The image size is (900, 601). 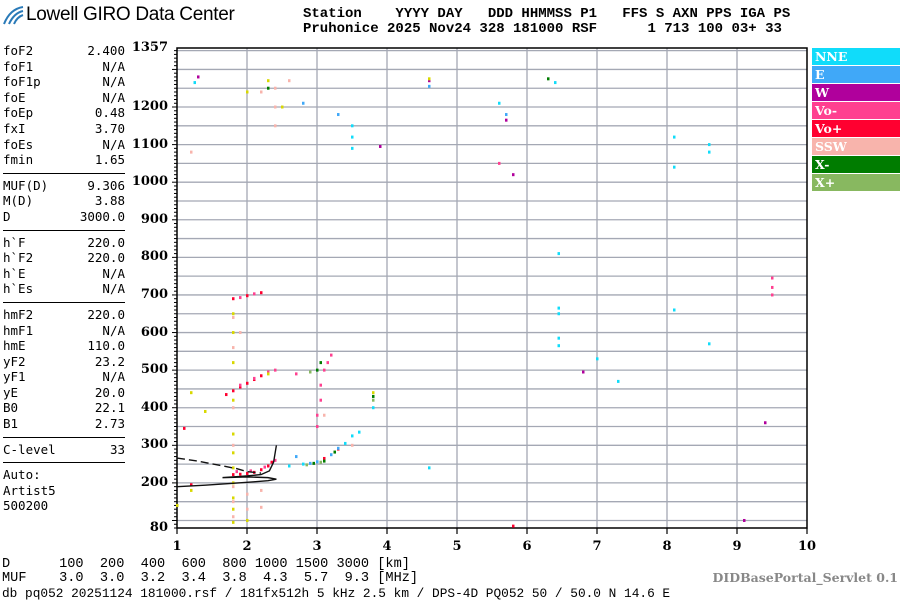 What do you see at coordinates (64, 491) in the screenshot?
I see `param-row: Artist5` at bounding box center [64, 491].